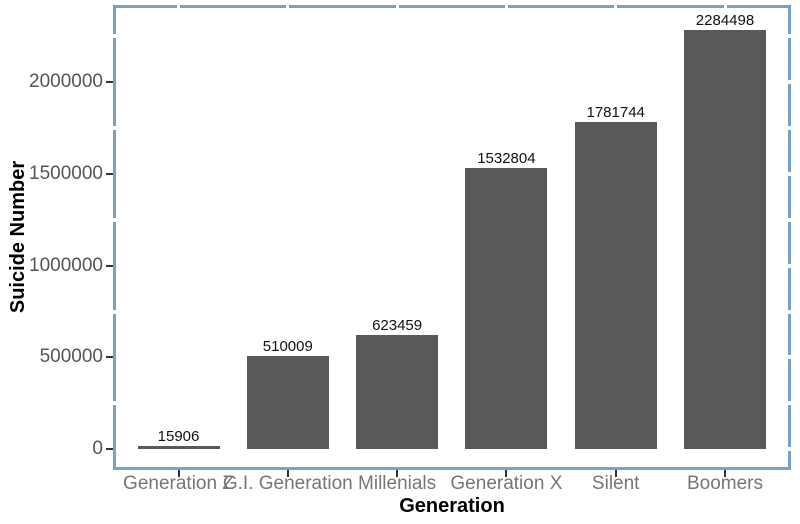 Image resolution: width=800 pixels, height=524 pixels. What do you see at coordinates (397, 325) in the screenshot?
I see `bar-value-label: 623459` at bounding box center [397, 325].